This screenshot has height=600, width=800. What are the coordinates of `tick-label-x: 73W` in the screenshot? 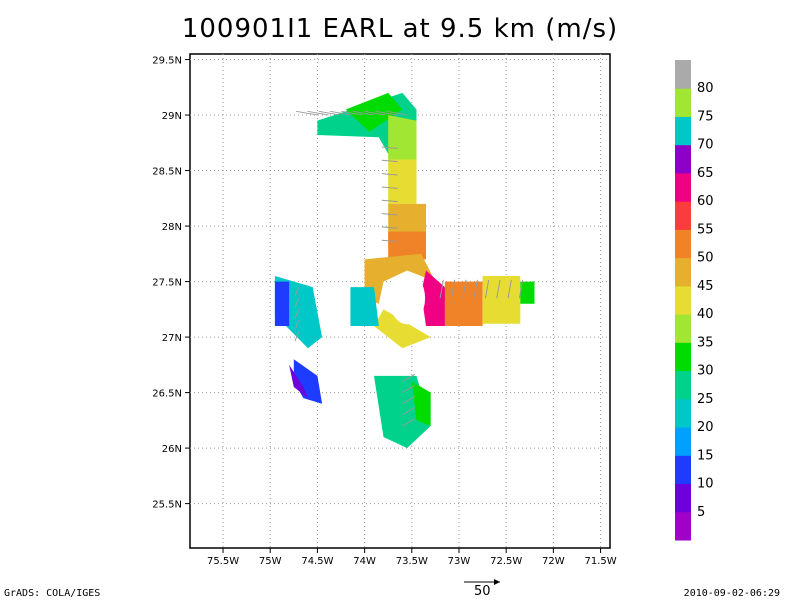 It's located at (459, 561).